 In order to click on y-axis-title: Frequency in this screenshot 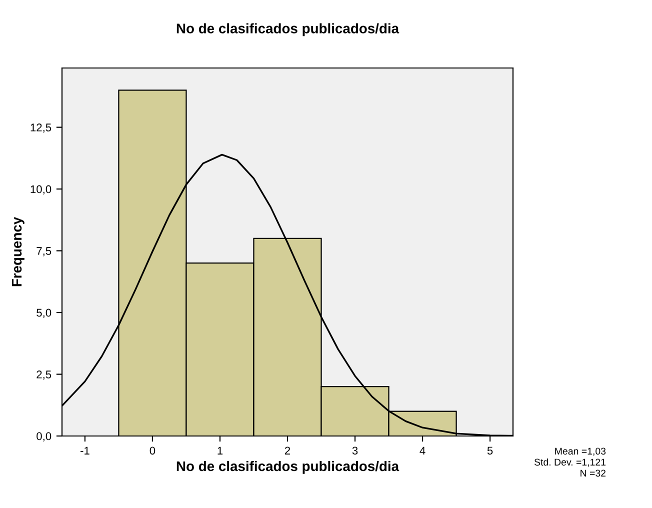, I will do `click(18, 251)`.